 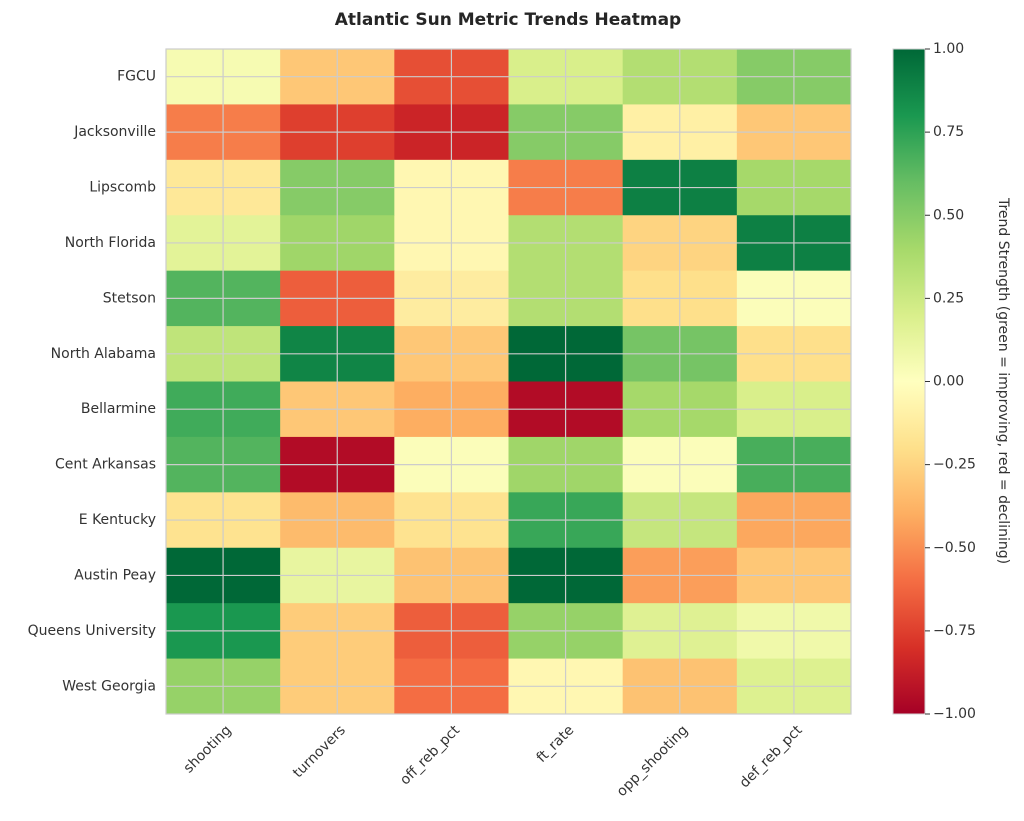 What do you see at coordinates (954, 465) in the screenshot?
I see `colorbar-tick-label: −0.25` at bounding box center [954, 465].